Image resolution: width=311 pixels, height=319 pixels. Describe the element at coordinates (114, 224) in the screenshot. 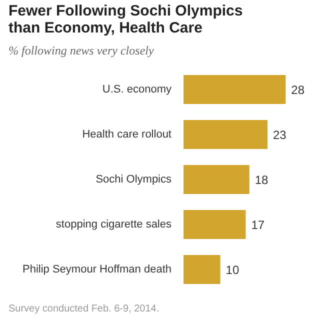

I see `y-tick-label: stopping cigarette sales` at that location.